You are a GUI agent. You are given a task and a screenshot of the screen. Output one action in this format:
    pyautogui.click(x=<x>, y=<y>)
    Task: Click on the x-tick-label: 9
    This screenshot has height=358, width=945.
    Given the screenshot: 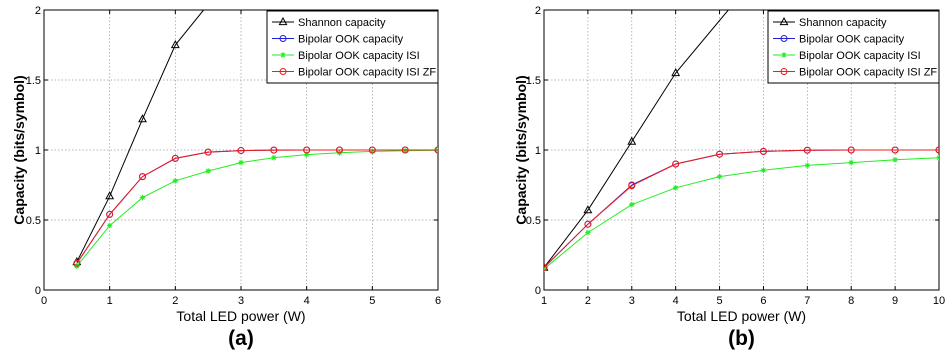 What is the action you would take?
    pyautogui.click(x=895, y=301)
    